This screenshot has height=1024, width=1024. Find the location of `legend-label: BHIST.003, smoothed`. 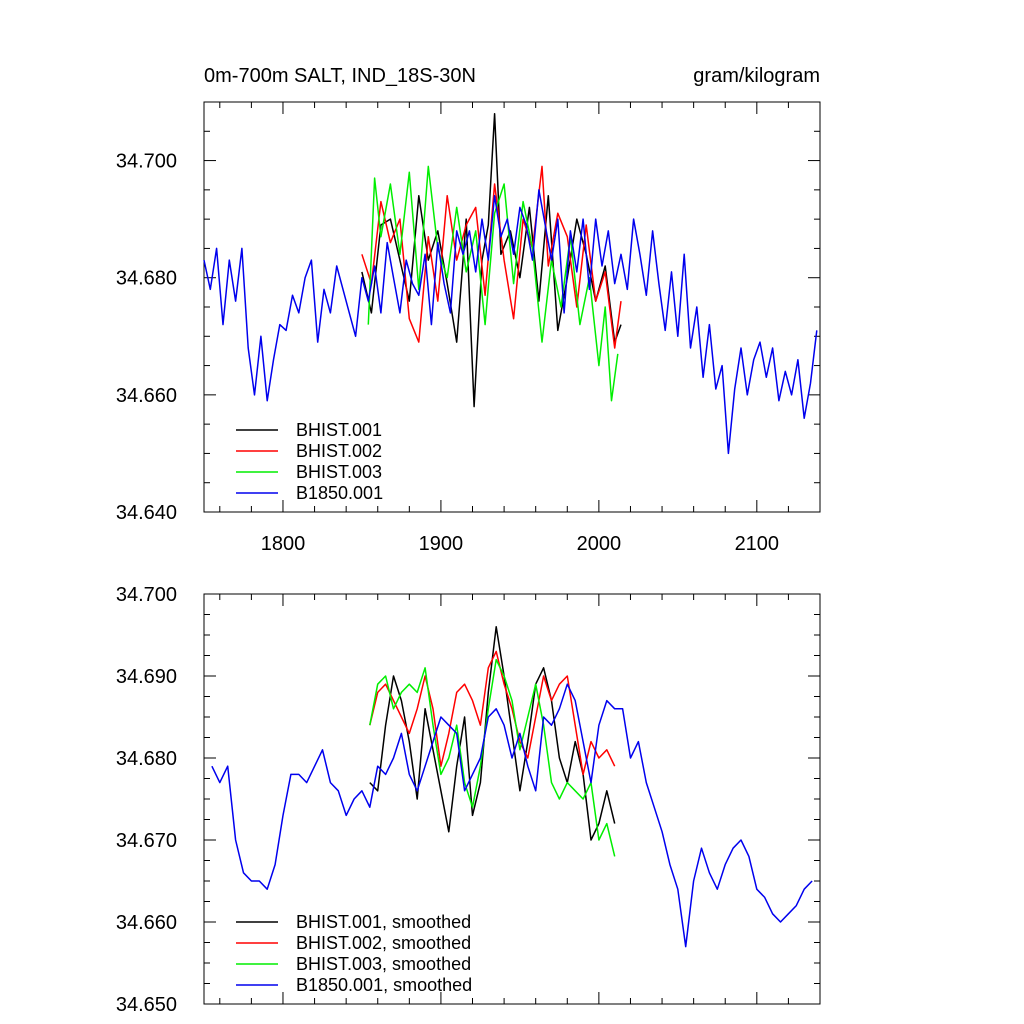

legend-label: BHIST.003, smoothed is located at coordinates (383, 964).